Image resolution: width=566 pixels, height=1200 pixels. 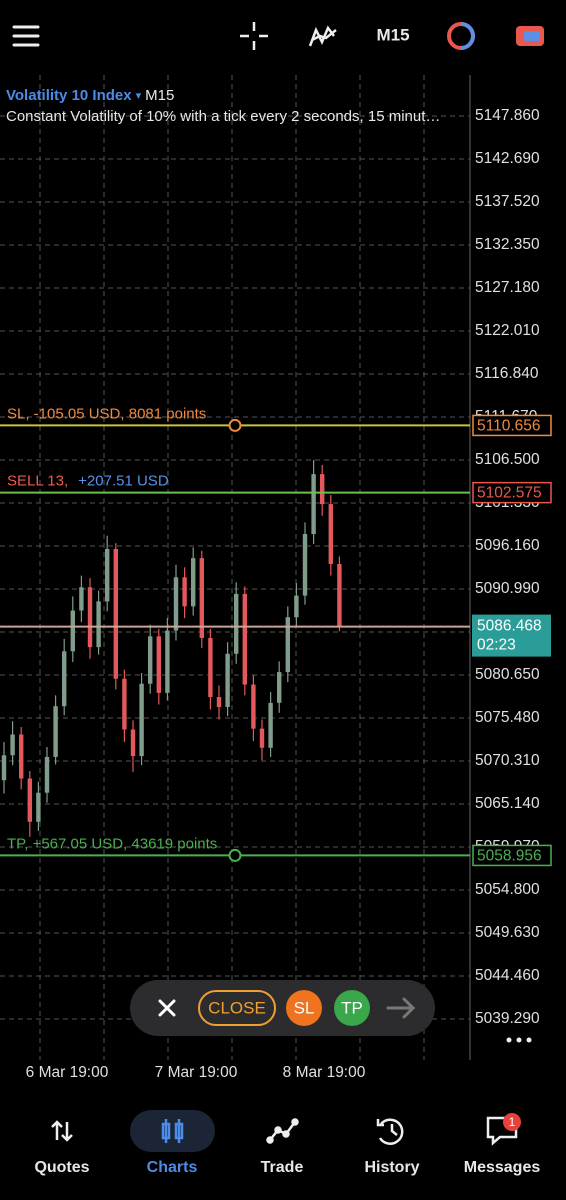 I want to click on price-box-label: 5102.575, so click(x=509, y=493).